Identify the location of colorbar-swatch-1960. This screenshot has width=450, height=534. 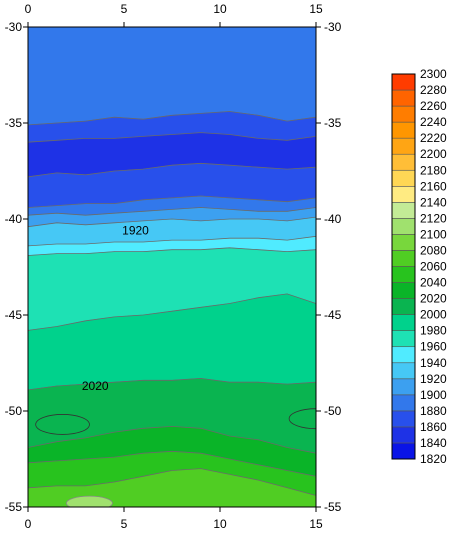
(403, 339).